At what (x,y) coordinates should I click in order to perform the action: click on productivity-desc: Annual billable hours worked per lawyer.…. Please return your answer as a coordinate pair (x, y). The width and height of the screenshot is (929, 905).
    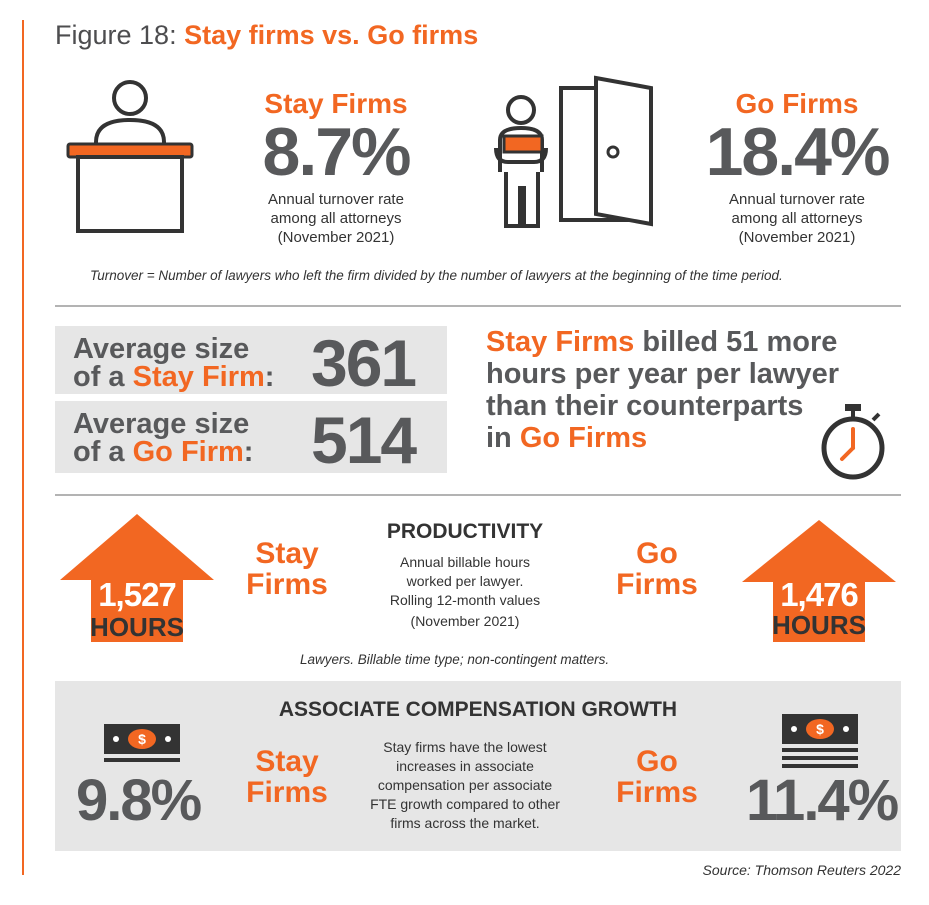
    Looking at the image, I should click on (465, 592).